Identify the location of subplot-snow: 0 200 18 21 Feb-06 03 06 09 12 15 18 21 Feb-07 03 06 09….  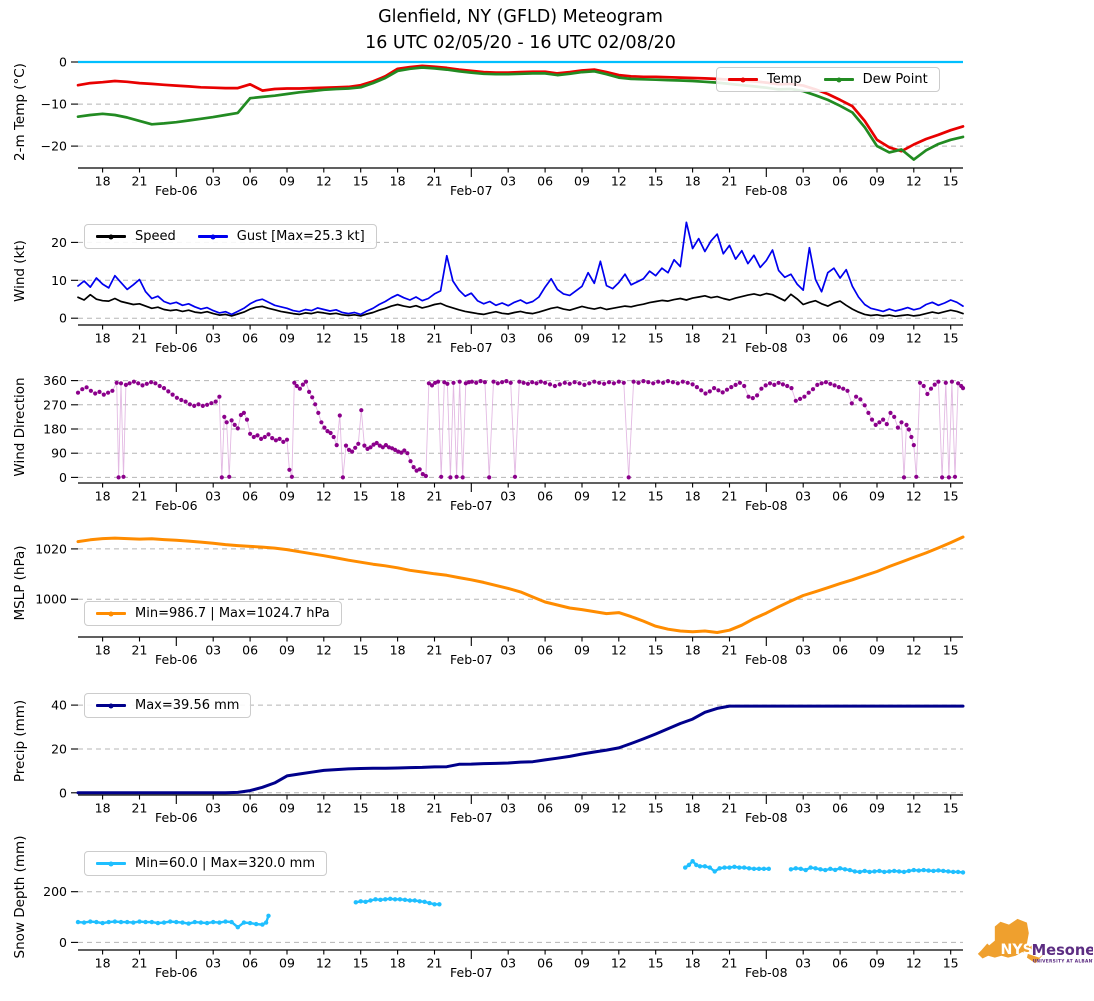
(504, 919).